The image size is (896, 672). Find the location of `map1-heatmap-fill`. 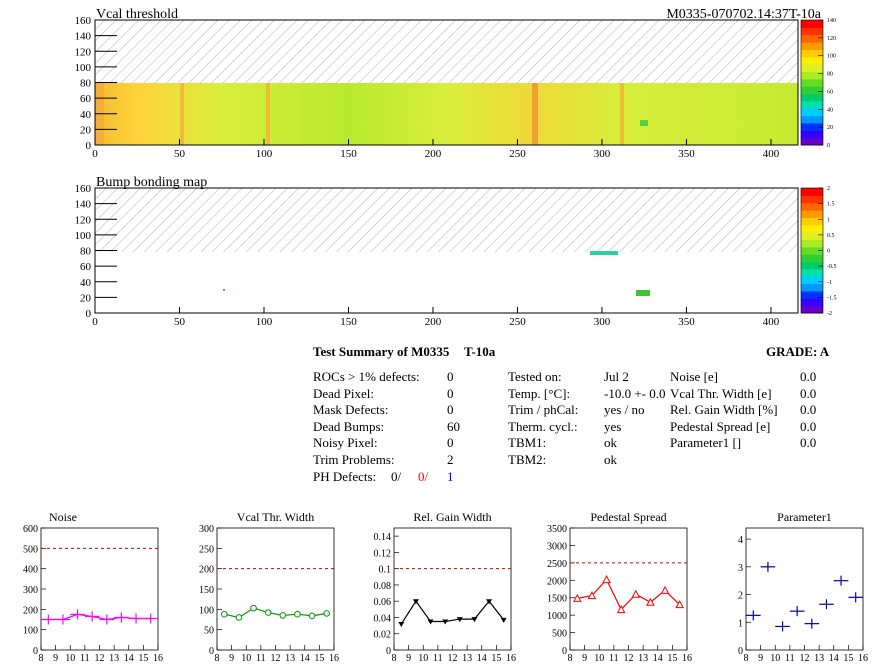

map1-heatmap-fill is located at coordinates (446, 114).